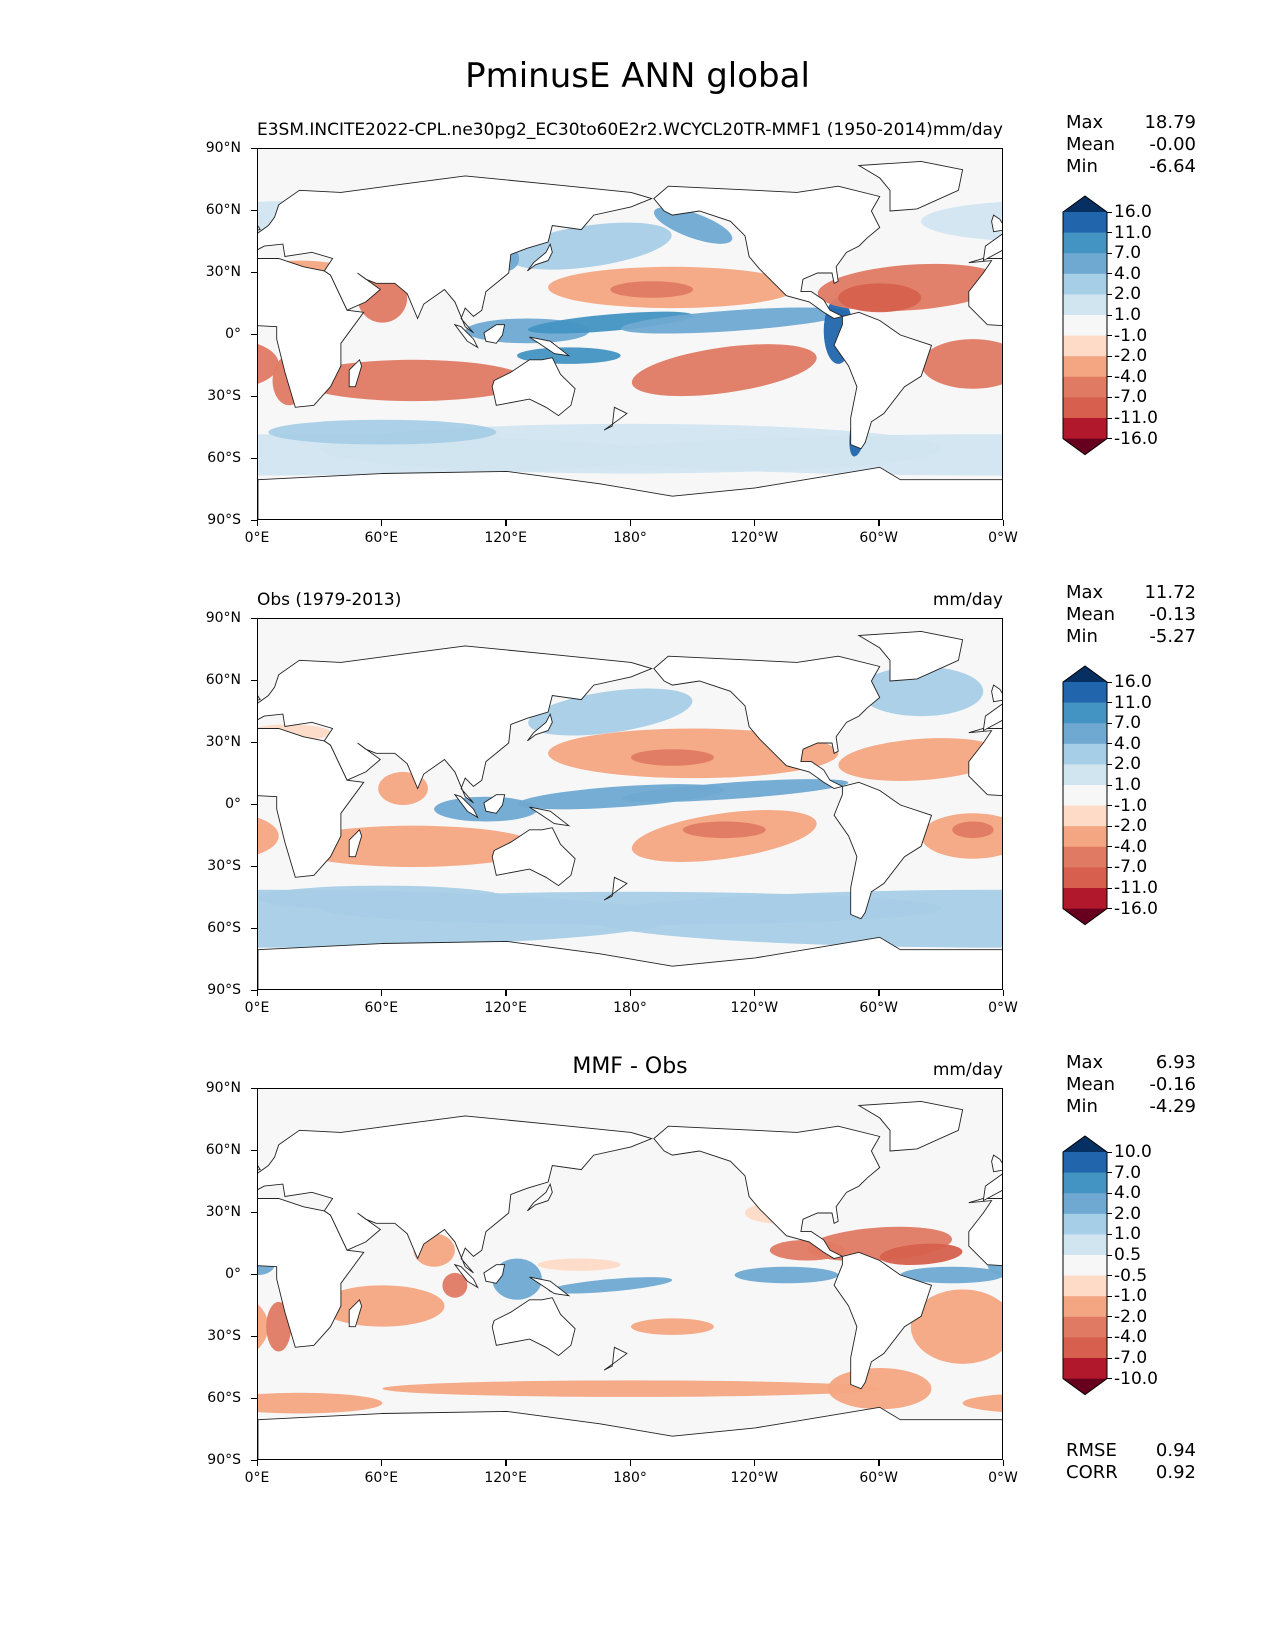 The image size is (1275, 1650). What do you see at coordinates (1131, 846) in the screenshot?
I see `colorbar-level-label: -4.0` at bounding box center [1131, 846].